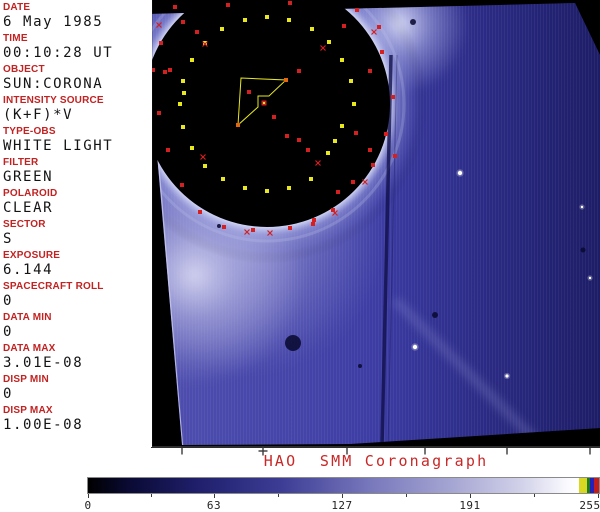 The height and width of the screenshot is (512, 600). Describe the element at coordinates (76, 203) in the screenshot. I see `sidebar-entry-polaroid: POLAROID CLEAR` at that location.